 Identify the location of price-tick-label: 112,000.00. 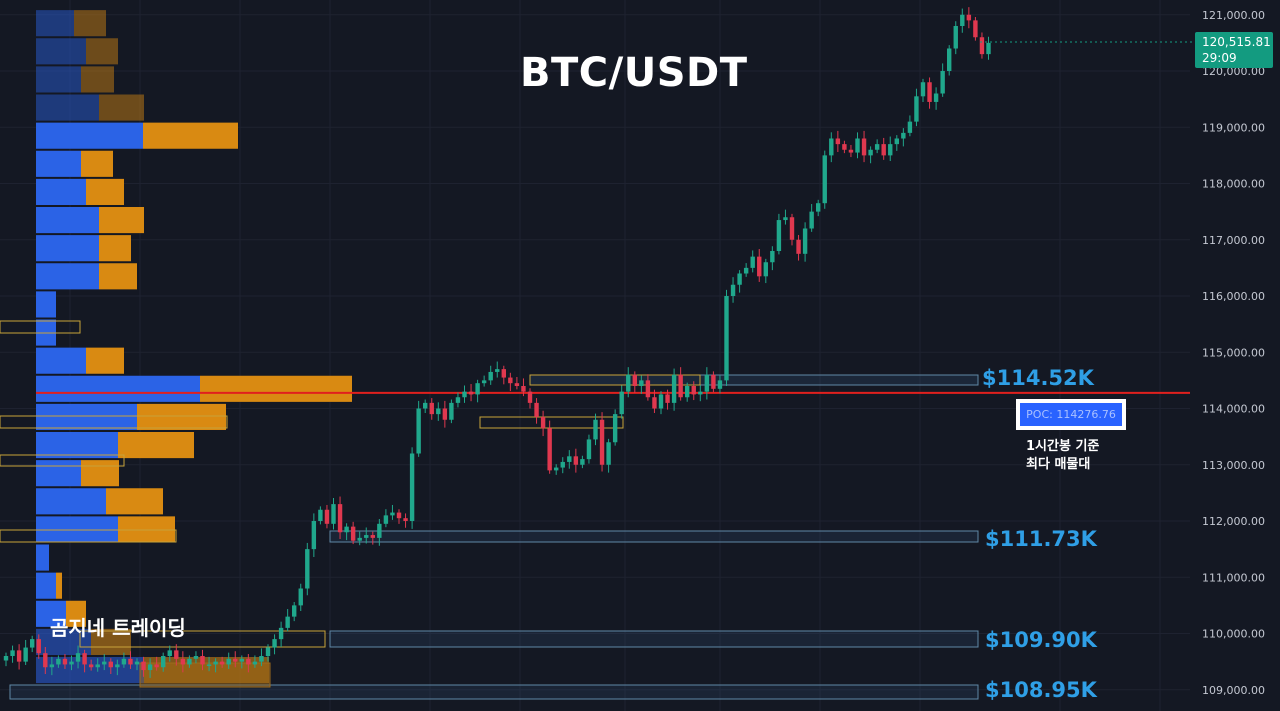
(1233, 521).